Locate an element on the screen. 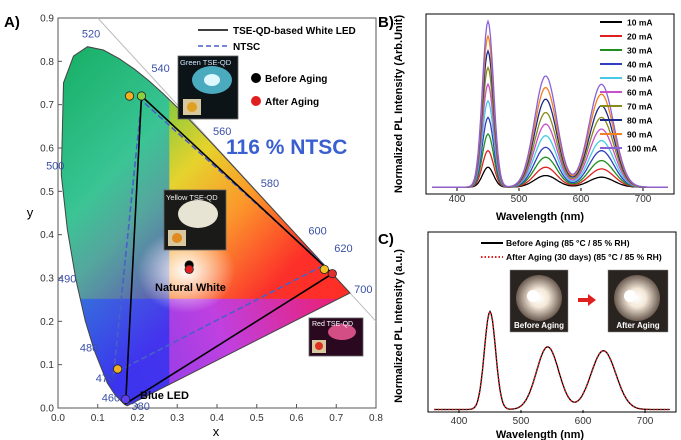 The image size is (681, 440). cie-x-tick-label: 0.2 is located at coordinates (138, 418).